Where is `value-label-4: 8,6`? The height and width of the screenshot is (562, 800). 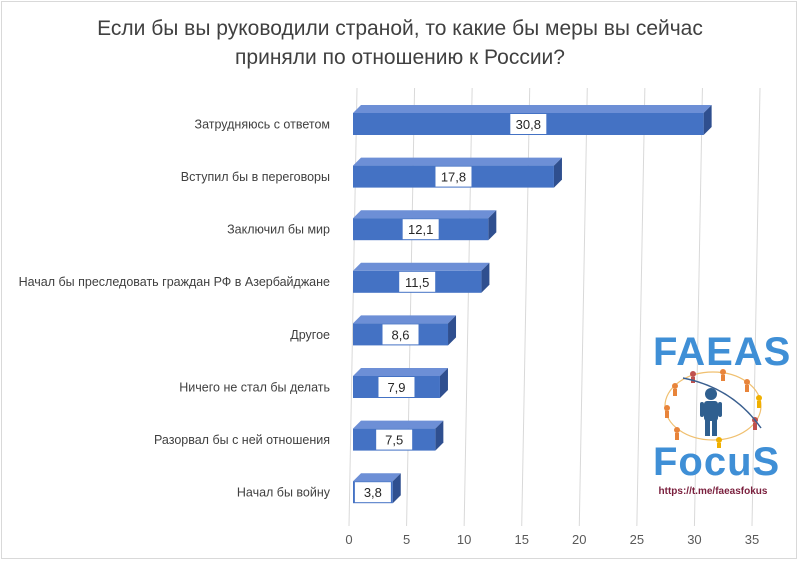 value-label-4: 8,6 is located at coordinates (400, 334).